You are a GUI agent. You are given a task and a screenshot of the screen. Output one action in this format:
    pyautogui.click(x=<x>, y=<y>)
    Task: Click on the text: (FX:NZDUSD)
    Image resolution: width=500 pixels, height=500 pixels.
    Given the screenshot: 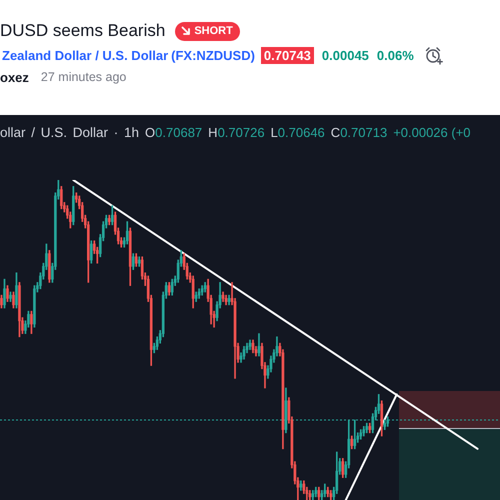 What is the action you would take?
    pyautogui.click(x=213, y=55)
    